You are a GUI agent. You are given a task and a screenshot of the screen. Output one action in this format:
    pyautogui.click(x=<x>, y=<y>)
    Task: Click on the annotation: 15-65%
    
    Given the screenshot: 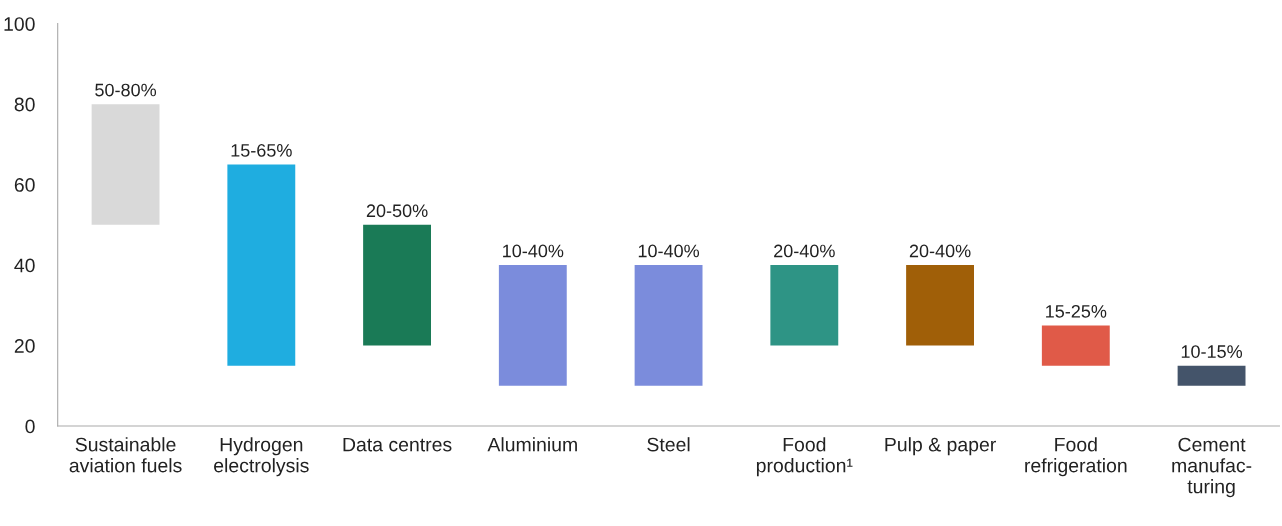 What is the action you would take?
    pyautogui.click(x=261, y=150)
    